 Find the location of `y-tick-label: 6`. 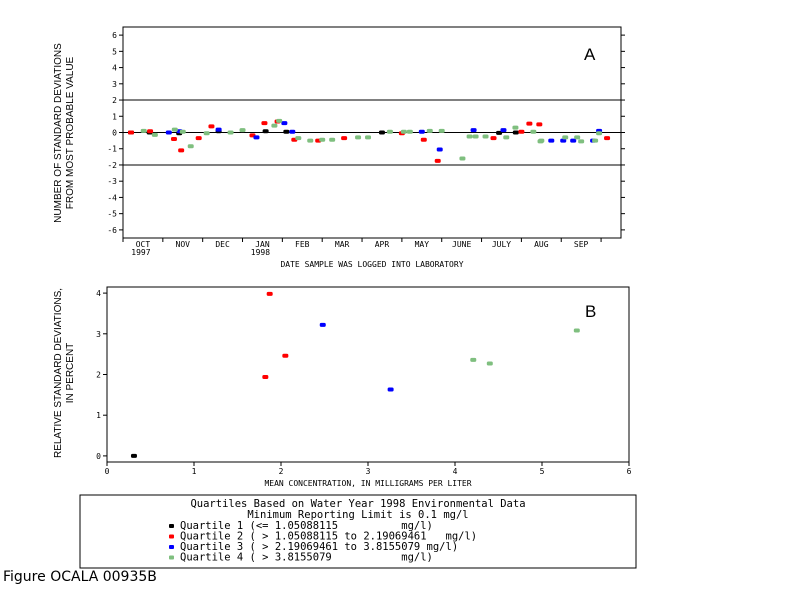

y-tick-label: 6 is located at coordinates (114, 35).